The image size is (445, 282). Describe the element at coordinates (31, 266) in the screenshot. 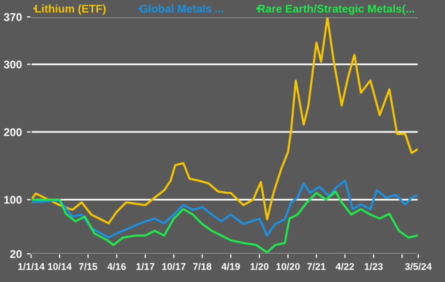

I see `x-tick-label: 1/1/14` at that location.